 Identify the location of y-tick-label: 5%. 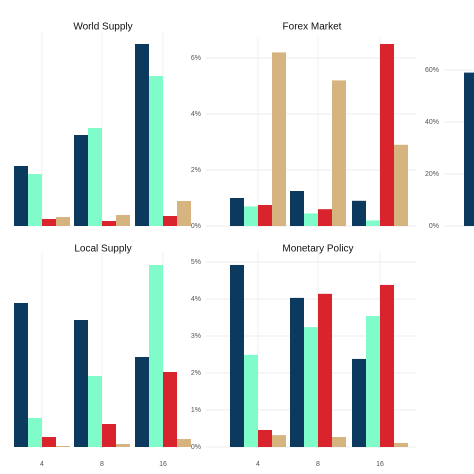
(196, 262).